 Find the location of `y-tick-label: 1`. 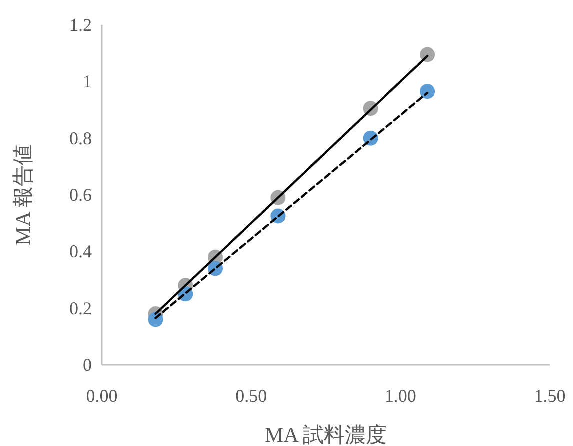

y-tick-label: 1 is located at coordinates (87, 82).